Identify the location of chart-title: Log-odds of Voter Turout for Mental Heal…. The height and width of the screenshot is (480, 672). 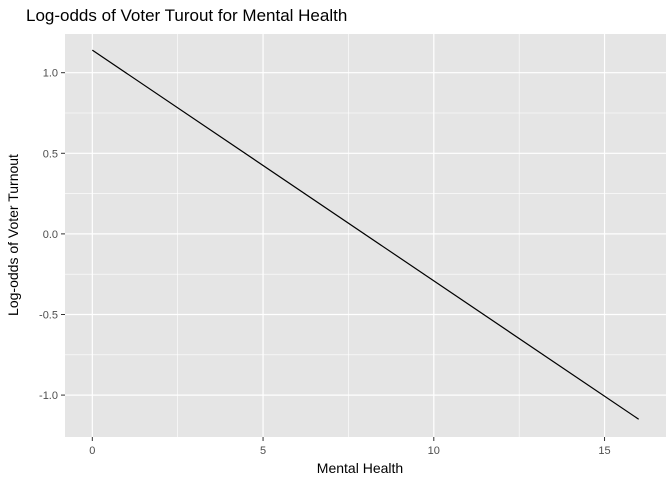
(186, 15).